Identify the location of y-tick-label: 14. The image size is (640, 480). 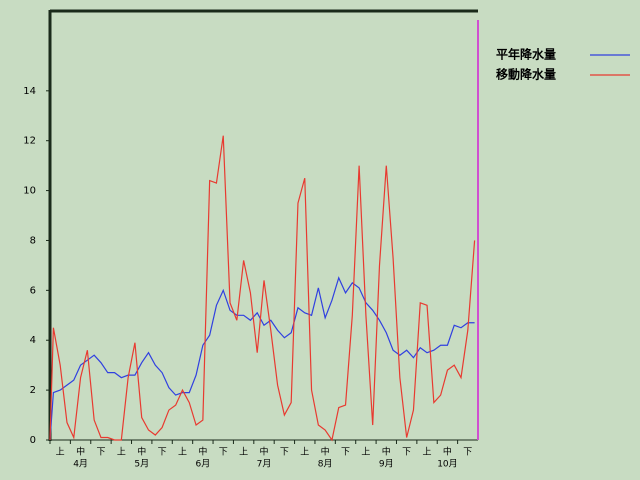
(29, 91).